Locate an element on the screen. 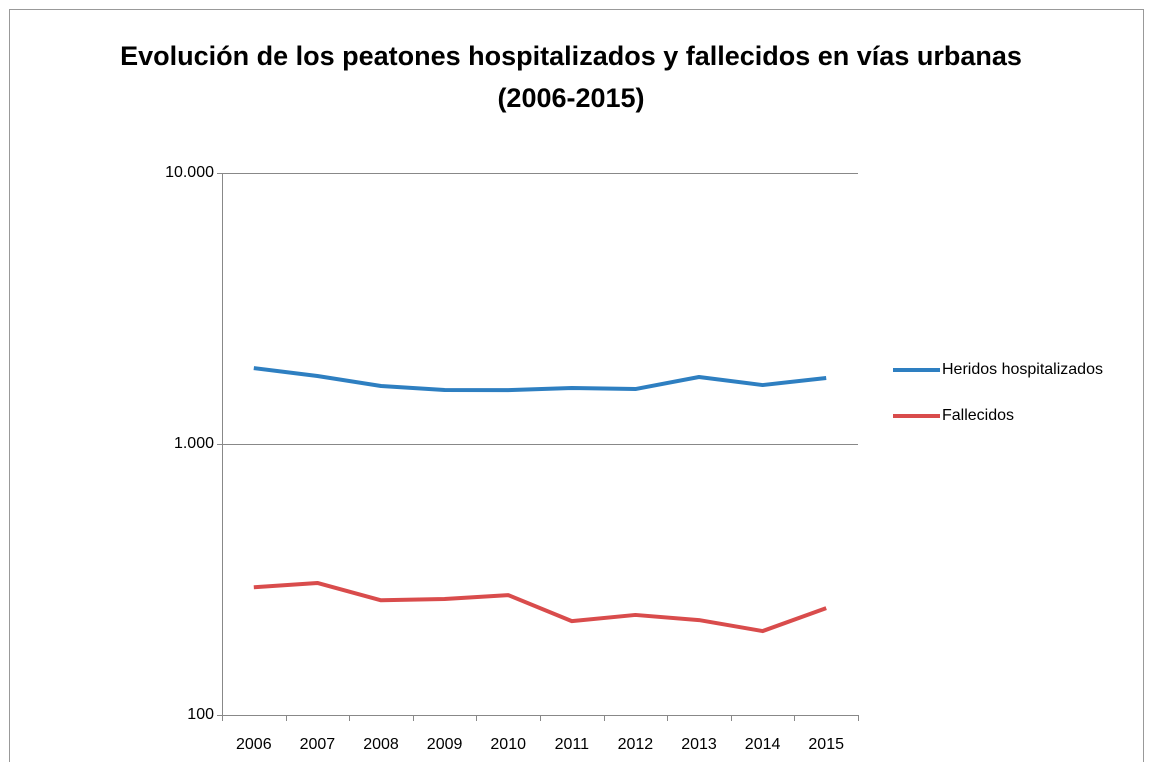 This screenshot has width=1153, height=762. x-tick-label: 2006 is located at coordinates (254, 744).